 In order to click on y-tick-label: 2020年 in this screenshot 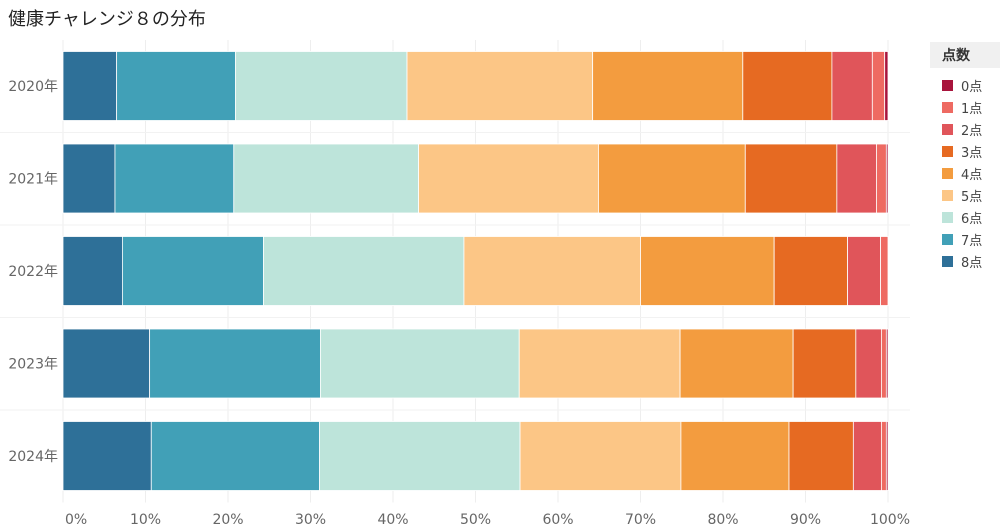, I will do `click(33, 87)`.